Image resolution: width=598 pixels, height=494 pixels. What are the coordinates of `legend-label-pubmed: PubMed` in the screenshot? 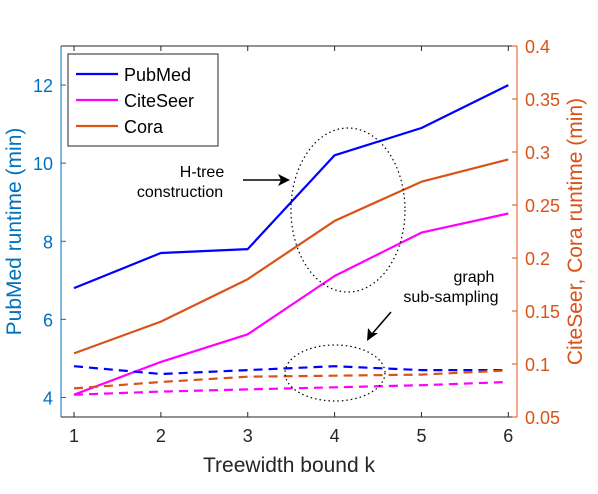 It's located at (157, 75).